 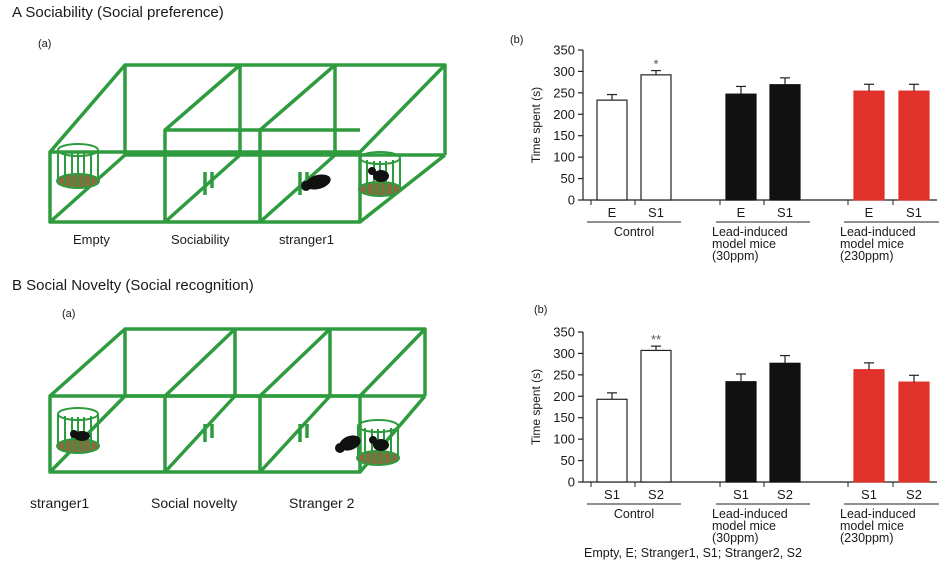 I want to click on panel-a-diagram-label: (a), so click(x=45, y=44).